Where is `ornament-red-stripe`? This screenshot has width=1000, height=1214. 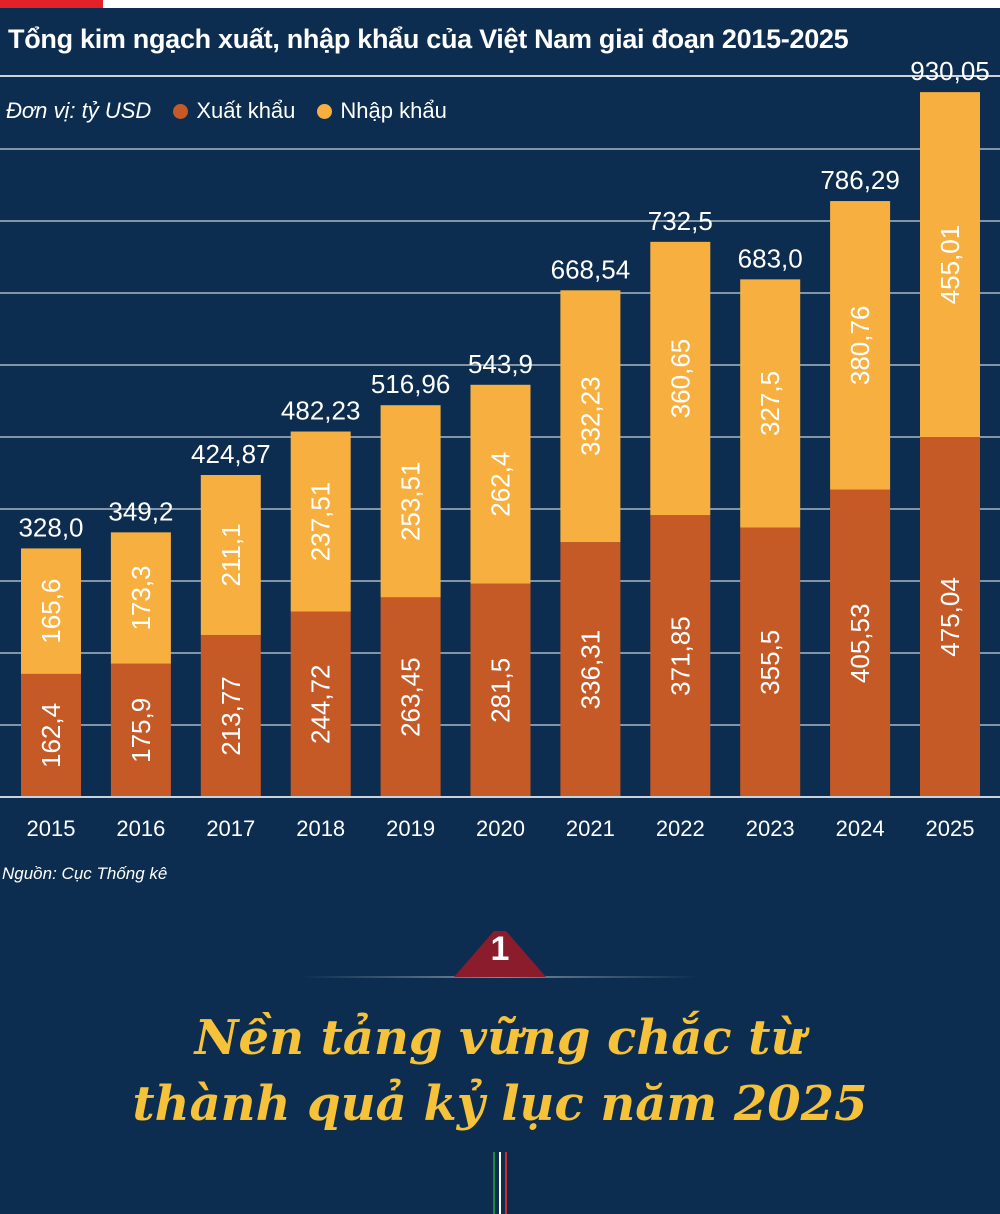 ornament-red-stripe is located at coordinates (506, 1183).